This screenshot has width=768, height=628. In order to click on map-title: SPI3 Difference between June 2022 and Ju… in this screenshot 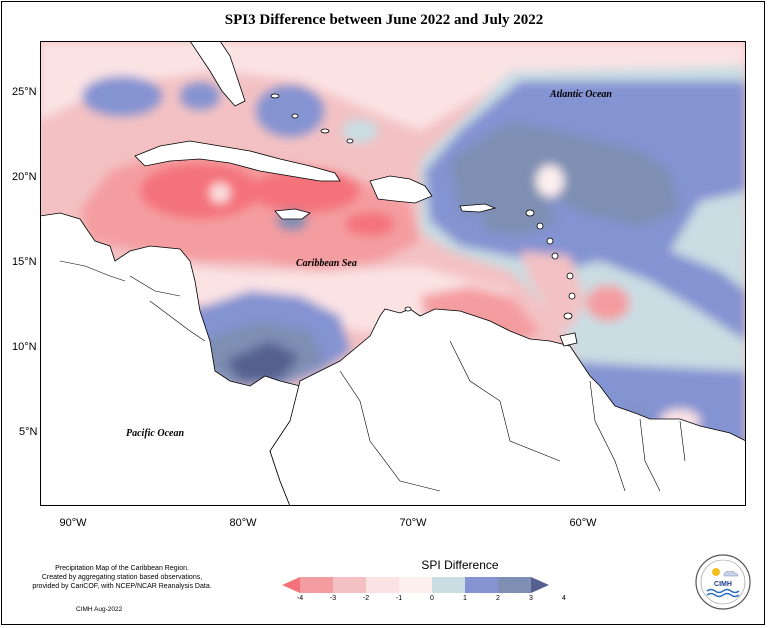, I will do `click(384, 20)`.